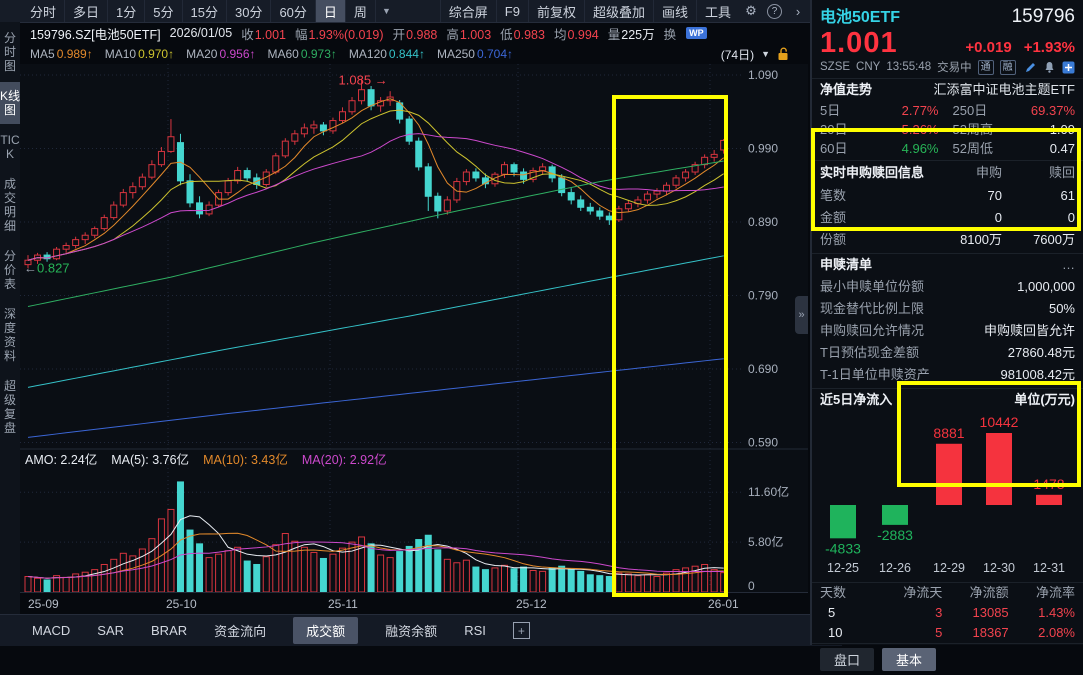 The width and height of the screenshot is (1083, 675). What do you see at coordinates (846, 89) in the screenshot?
I see `nav-section-title: 净值走势` at bounding box center [846, 89].